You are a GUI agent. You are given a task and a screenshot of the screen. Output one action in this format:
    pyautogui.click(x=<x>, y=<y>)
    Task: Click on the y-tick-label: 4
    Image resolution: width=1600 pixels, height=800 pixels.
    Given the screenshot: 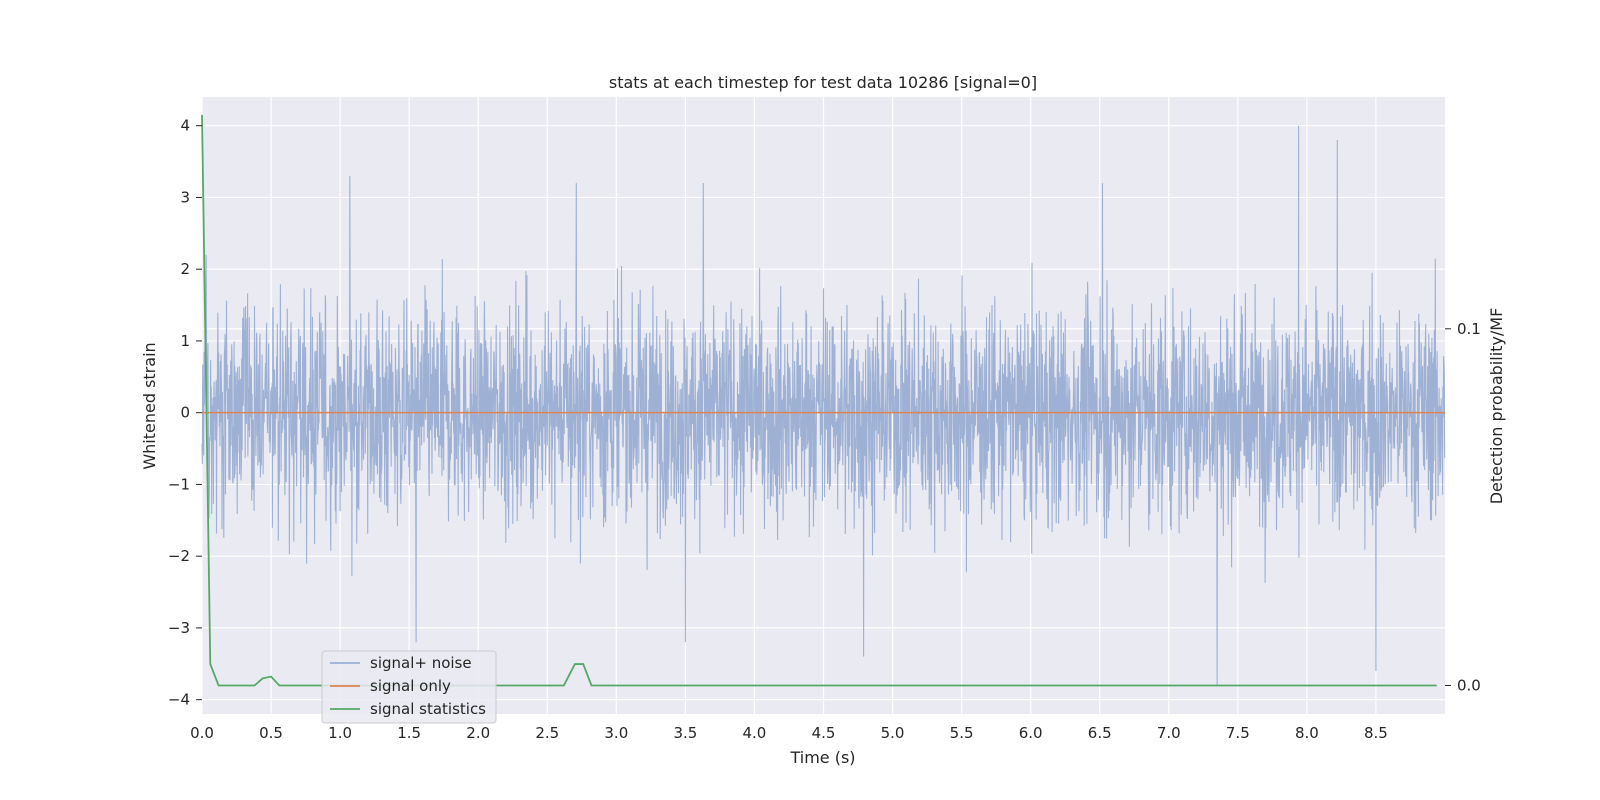 What is the action you would take?
    pyautogui.click(x=185, y=126)
    